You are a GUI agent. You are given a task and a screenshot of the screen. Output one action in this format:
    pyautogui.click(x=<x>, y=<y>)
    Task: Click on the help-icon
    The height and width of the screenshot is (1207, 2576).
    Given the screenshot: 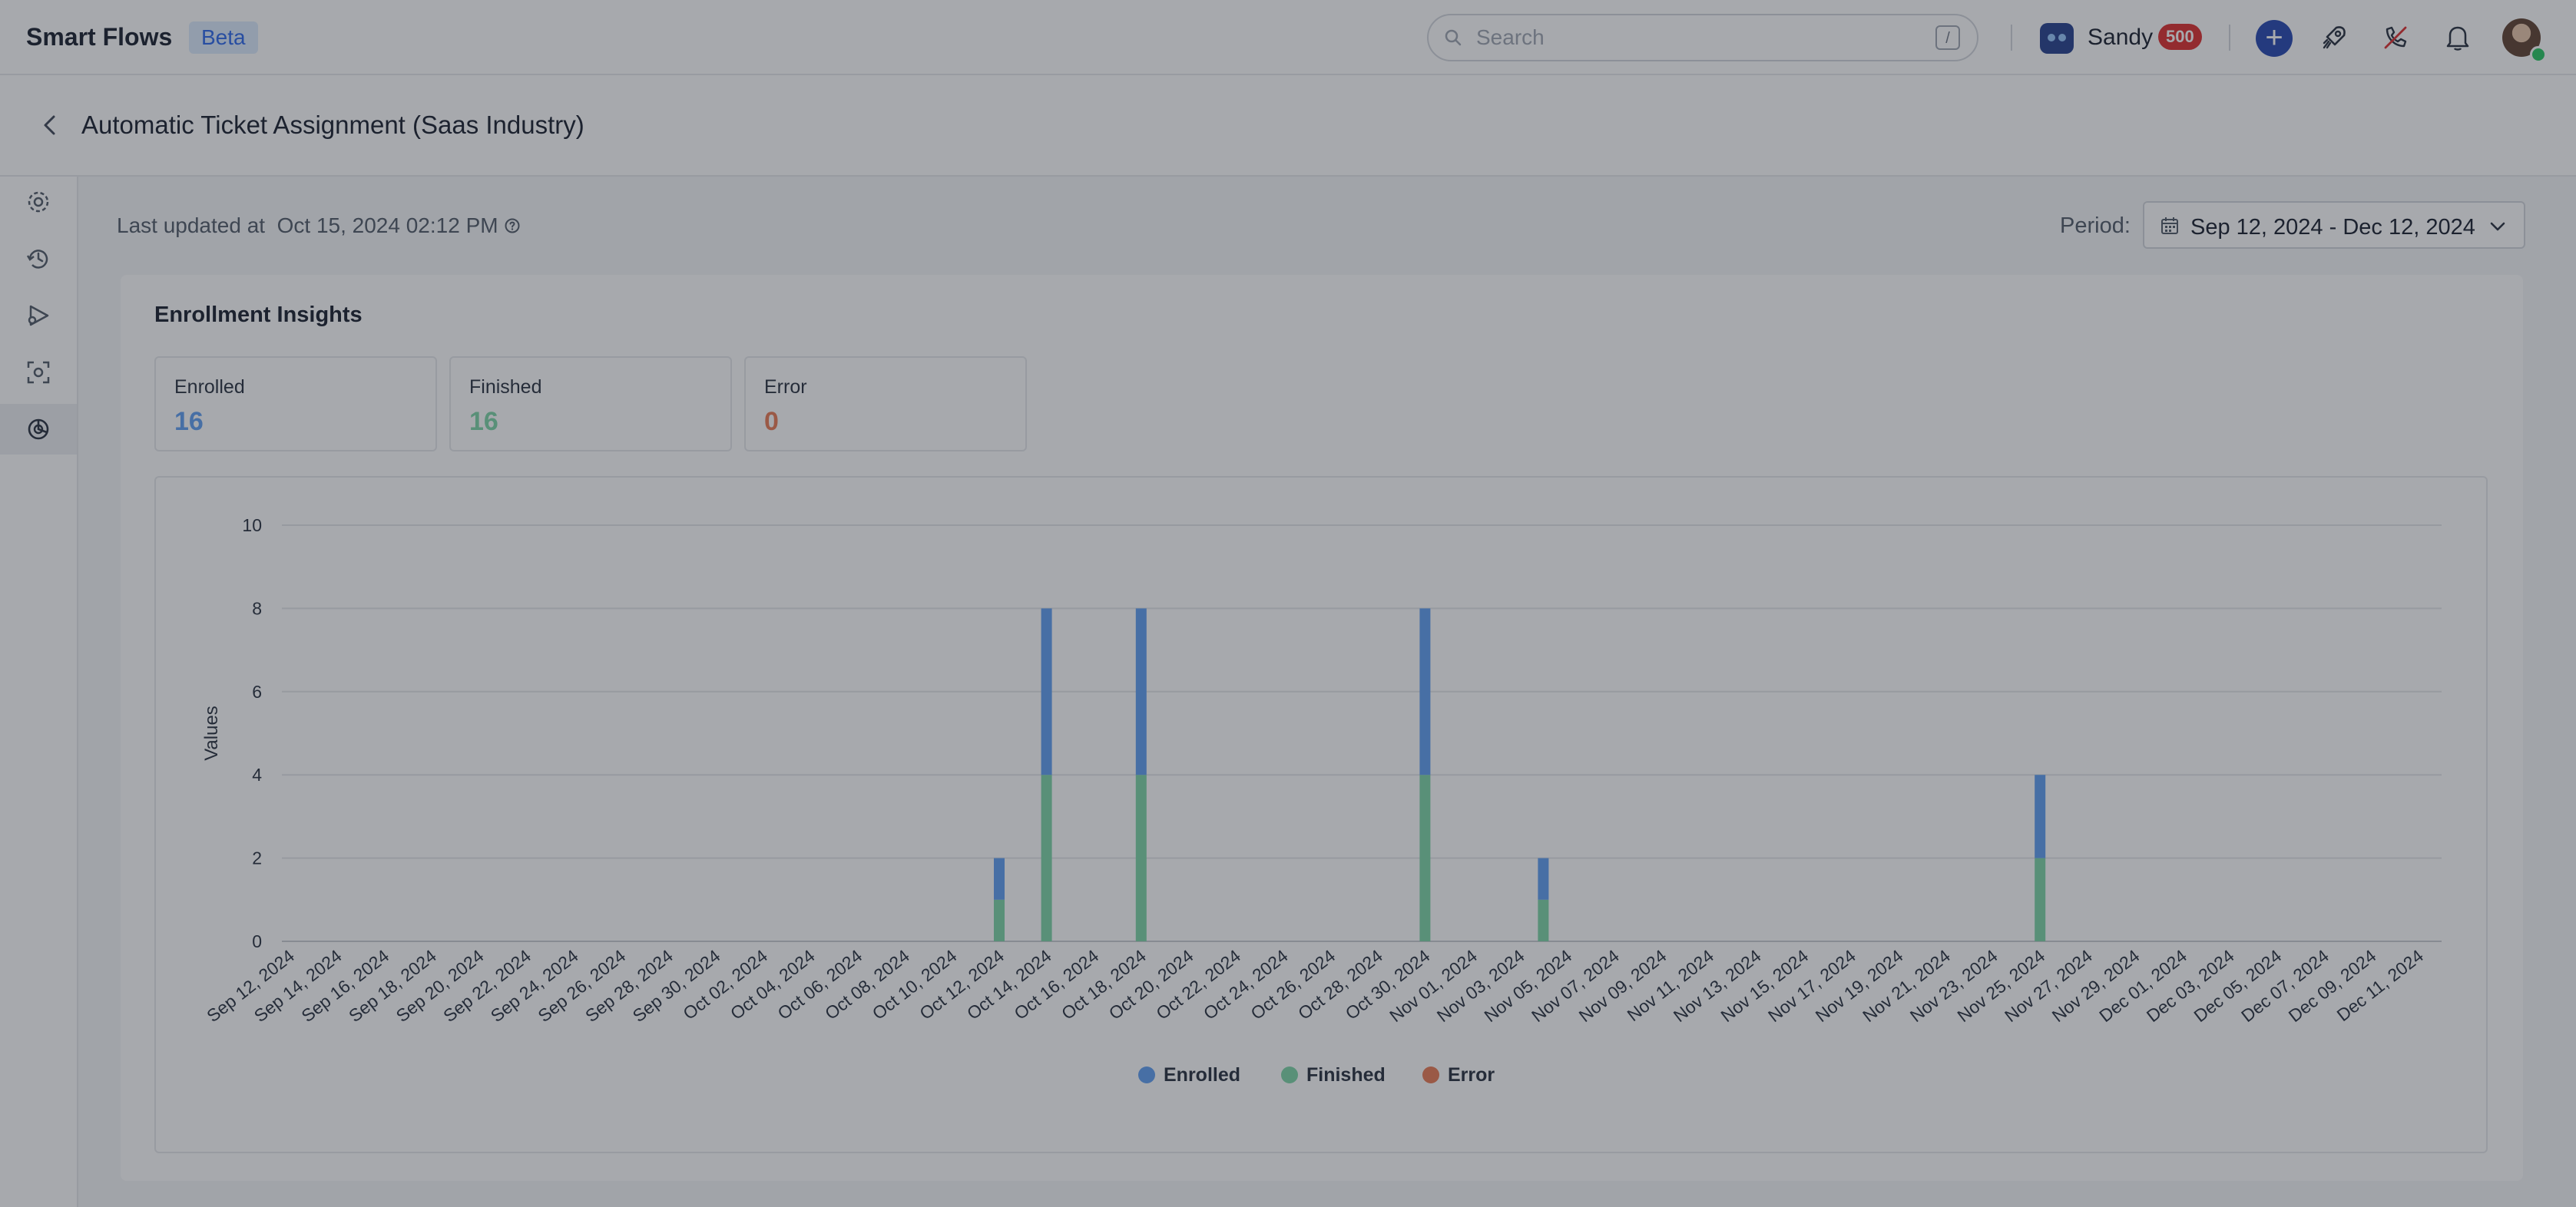 What is the action you would take?
    pyautogui.click(x=512, y=225)
    